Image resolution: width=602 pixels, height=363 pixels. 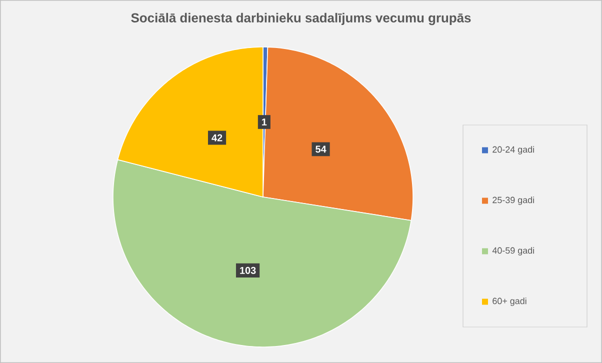 I want to click on data-label: 42, so click(x=217, y=138).